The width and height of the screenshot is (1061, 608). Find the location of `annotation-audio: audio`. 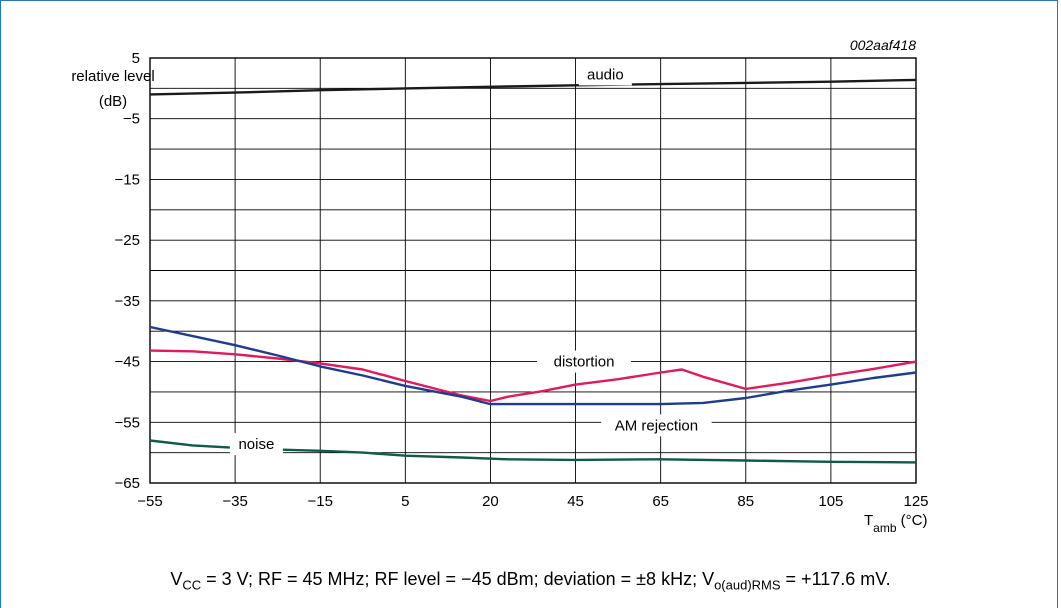

annotation-audio: audio is located at coordinates (605, 74).